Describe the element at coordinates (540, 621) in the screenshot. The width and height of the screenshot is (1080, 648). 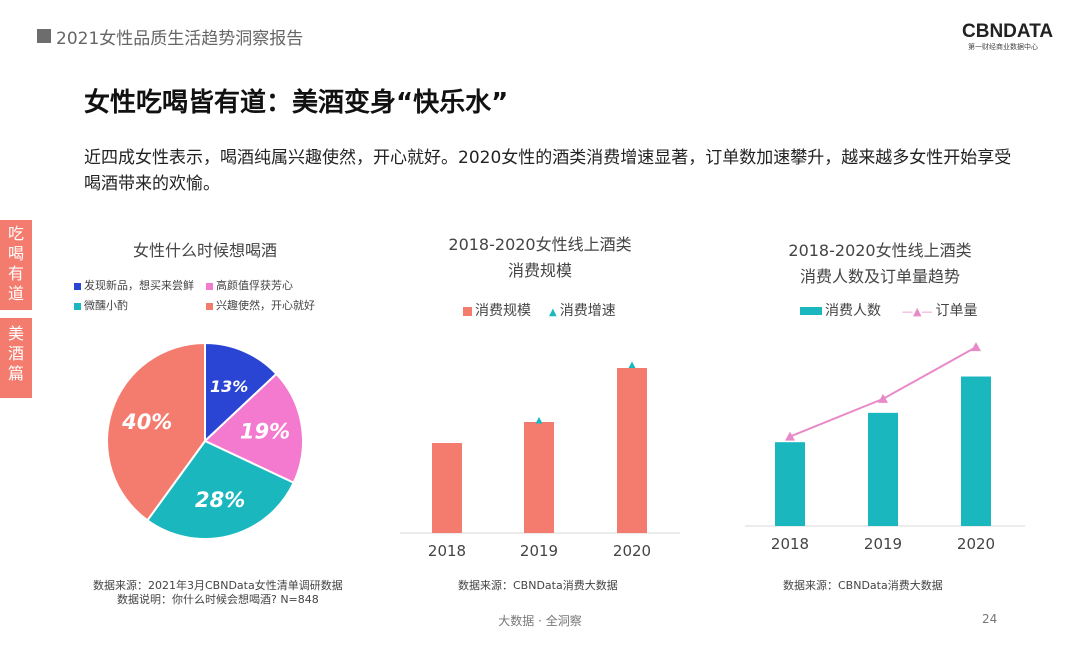
I see `footer-text: 大数据 · 全洞察` at that location.